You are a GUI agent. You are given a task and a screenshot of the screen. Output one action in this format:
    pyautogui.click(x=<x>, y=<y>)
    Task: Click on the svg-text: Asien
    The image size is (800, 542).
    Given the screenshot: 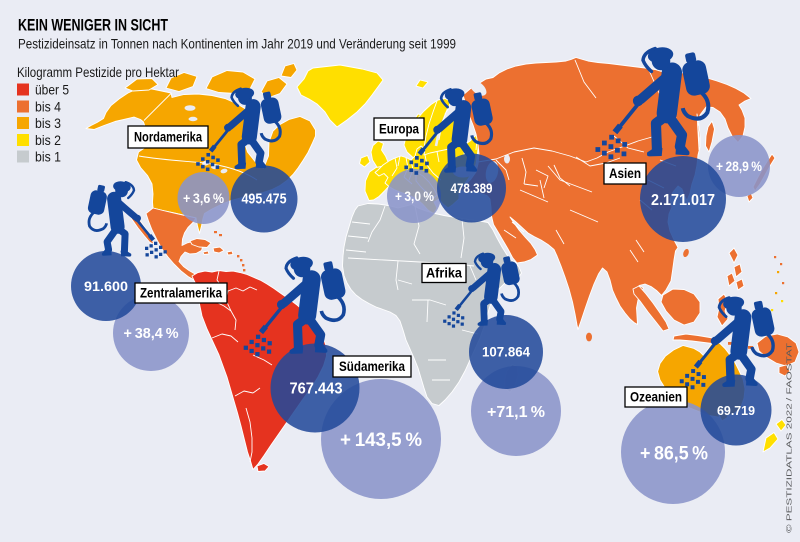 What is the action you would take?
    pyautogui.click(x=625, y=173)
    